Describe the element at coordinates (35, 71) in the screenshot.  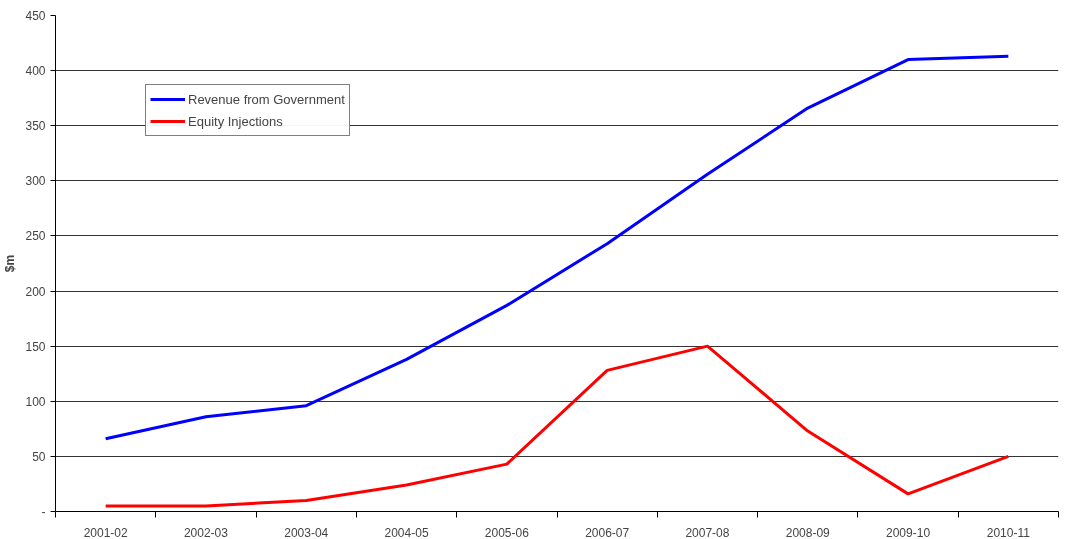
I see `y-tick-label: 400` at that location.